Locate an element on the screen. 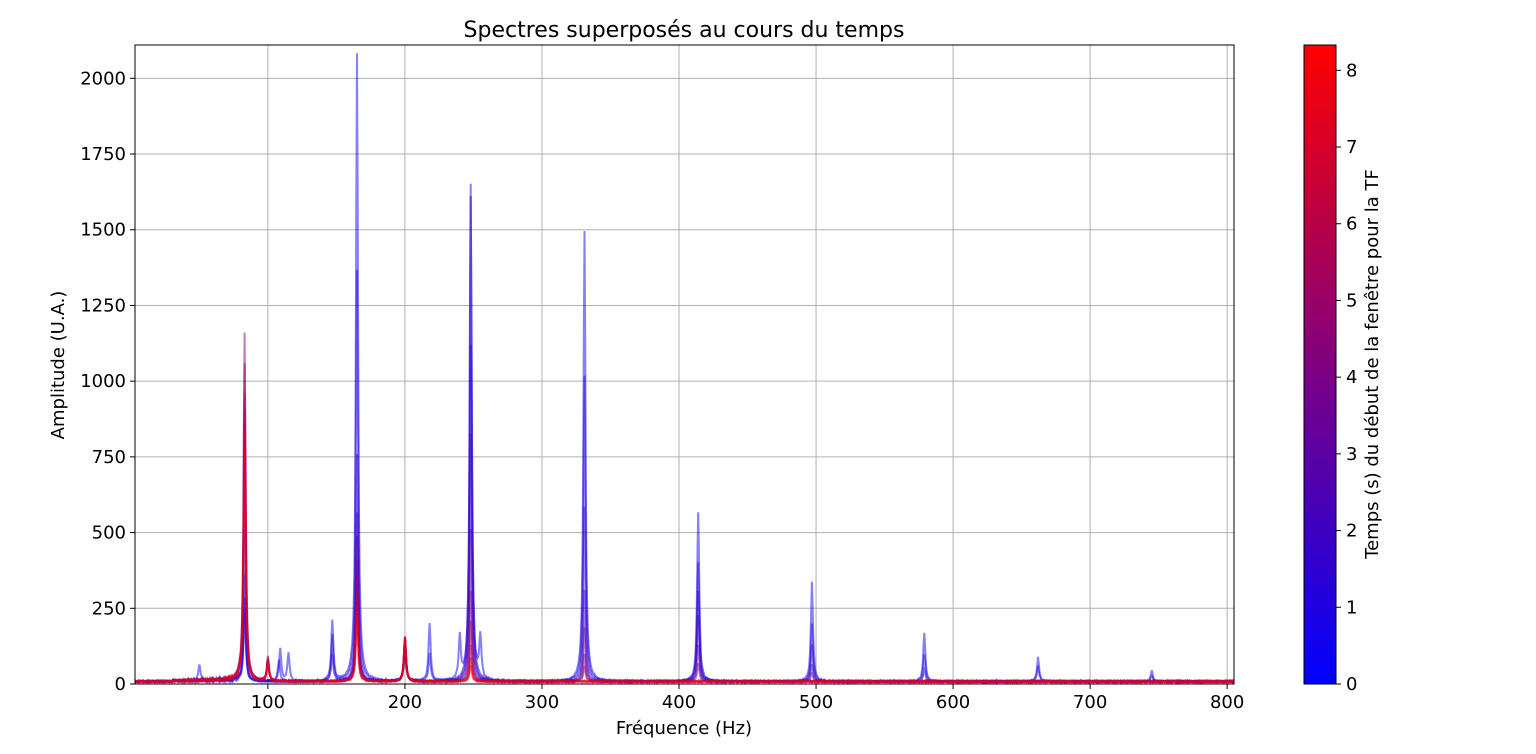 This screenshot has width=1536, height=754. y-tick-label: 1750 is located at coordinates (103, 154).